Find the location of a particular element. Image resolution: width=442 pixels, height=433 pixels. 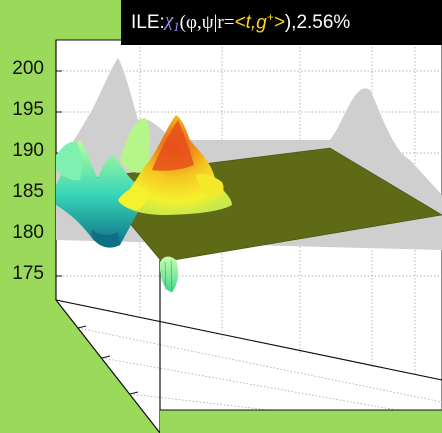

main-peak is located at coordinates (175, 165).